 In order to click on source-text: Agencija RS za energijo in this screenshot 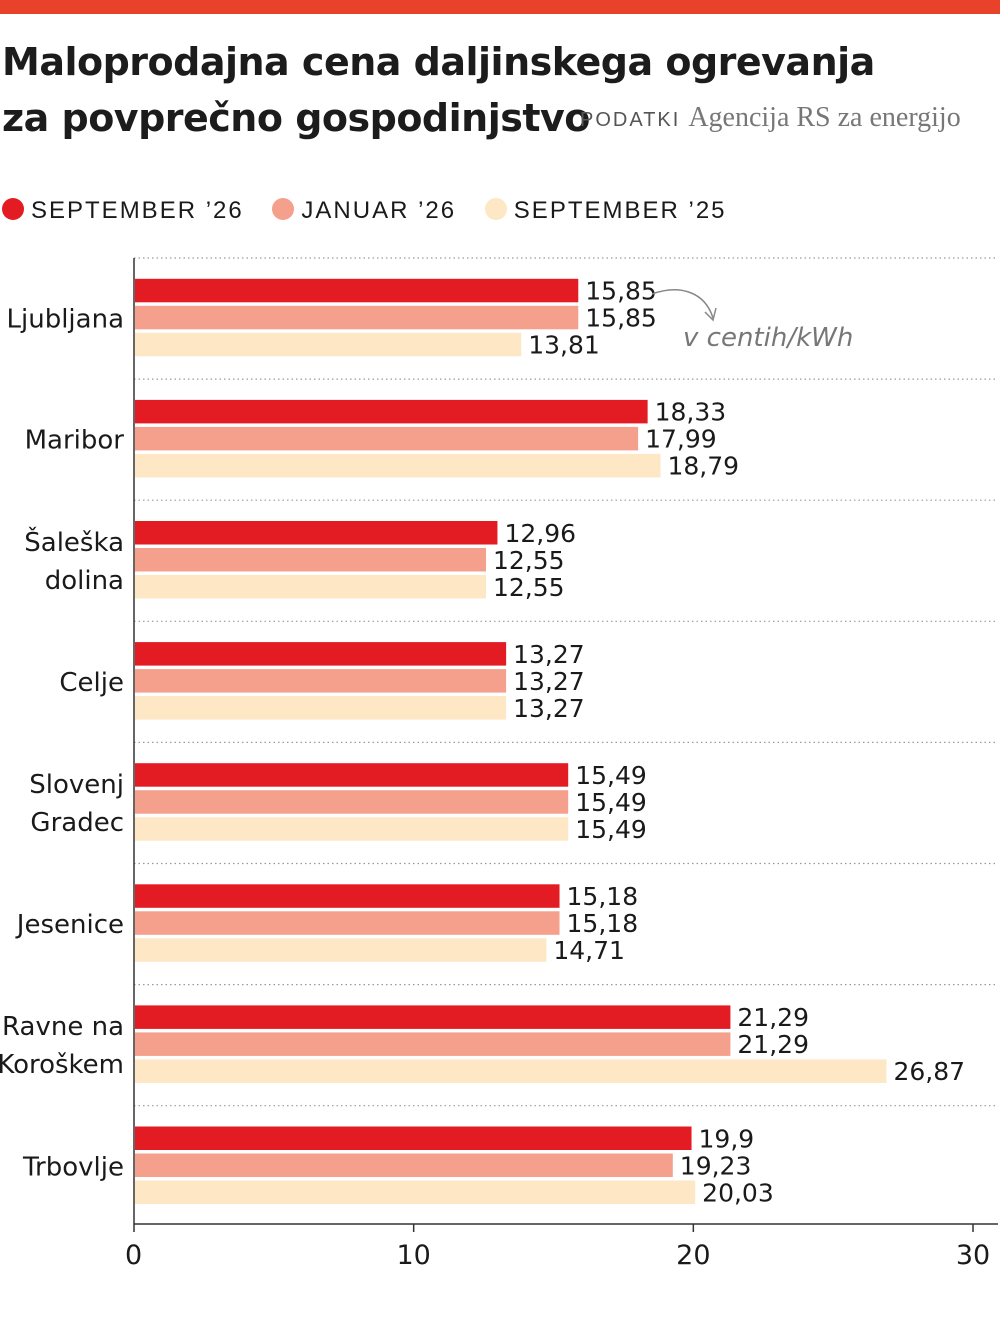, I will do `click(824, 117)`.